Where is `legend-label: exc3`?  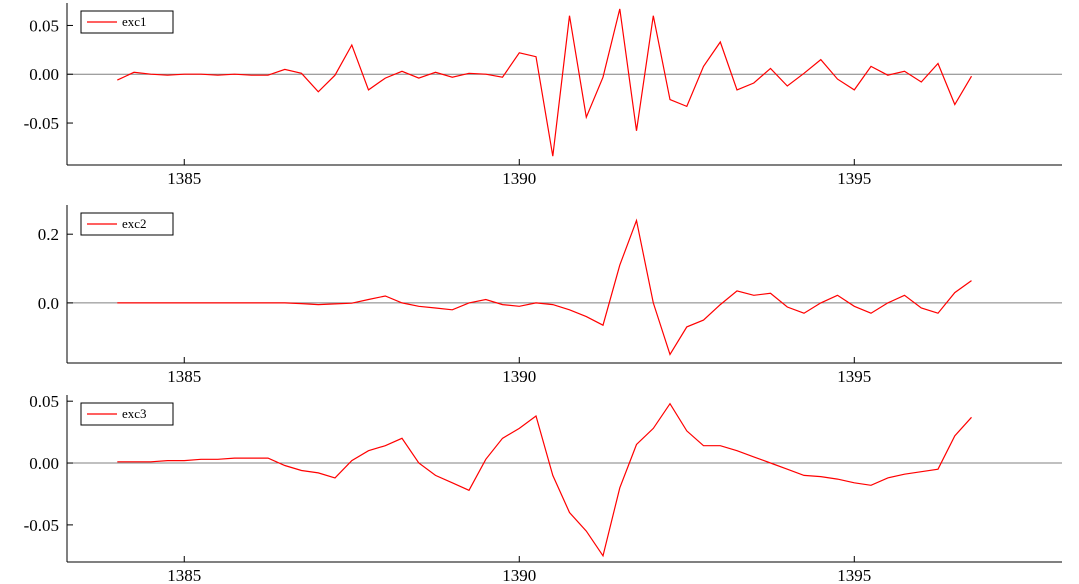 legend-label: exc3 is located at coordinates (134, 413).